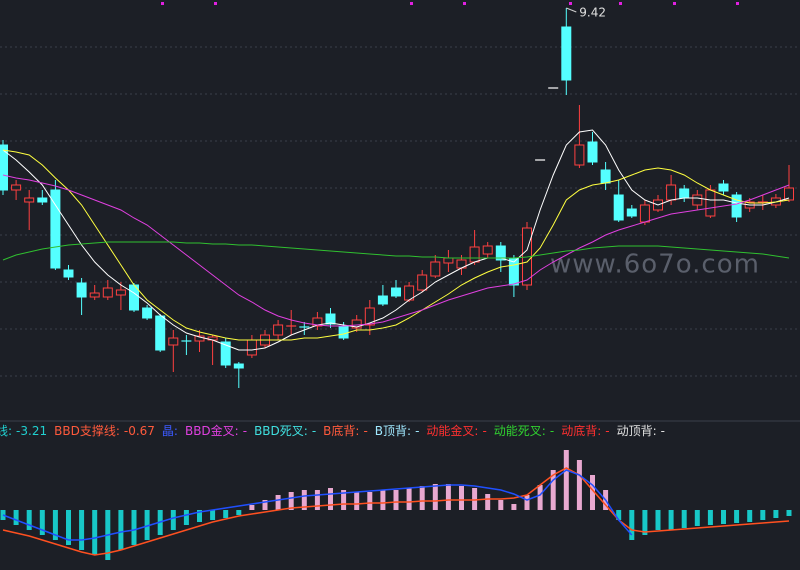 The height and width of the screenshot is (570, 800). What do you see at coordinates (637, 431) in the screenshot?
I see `legend-name: 动顶背:` at bounding box center [637, 431].